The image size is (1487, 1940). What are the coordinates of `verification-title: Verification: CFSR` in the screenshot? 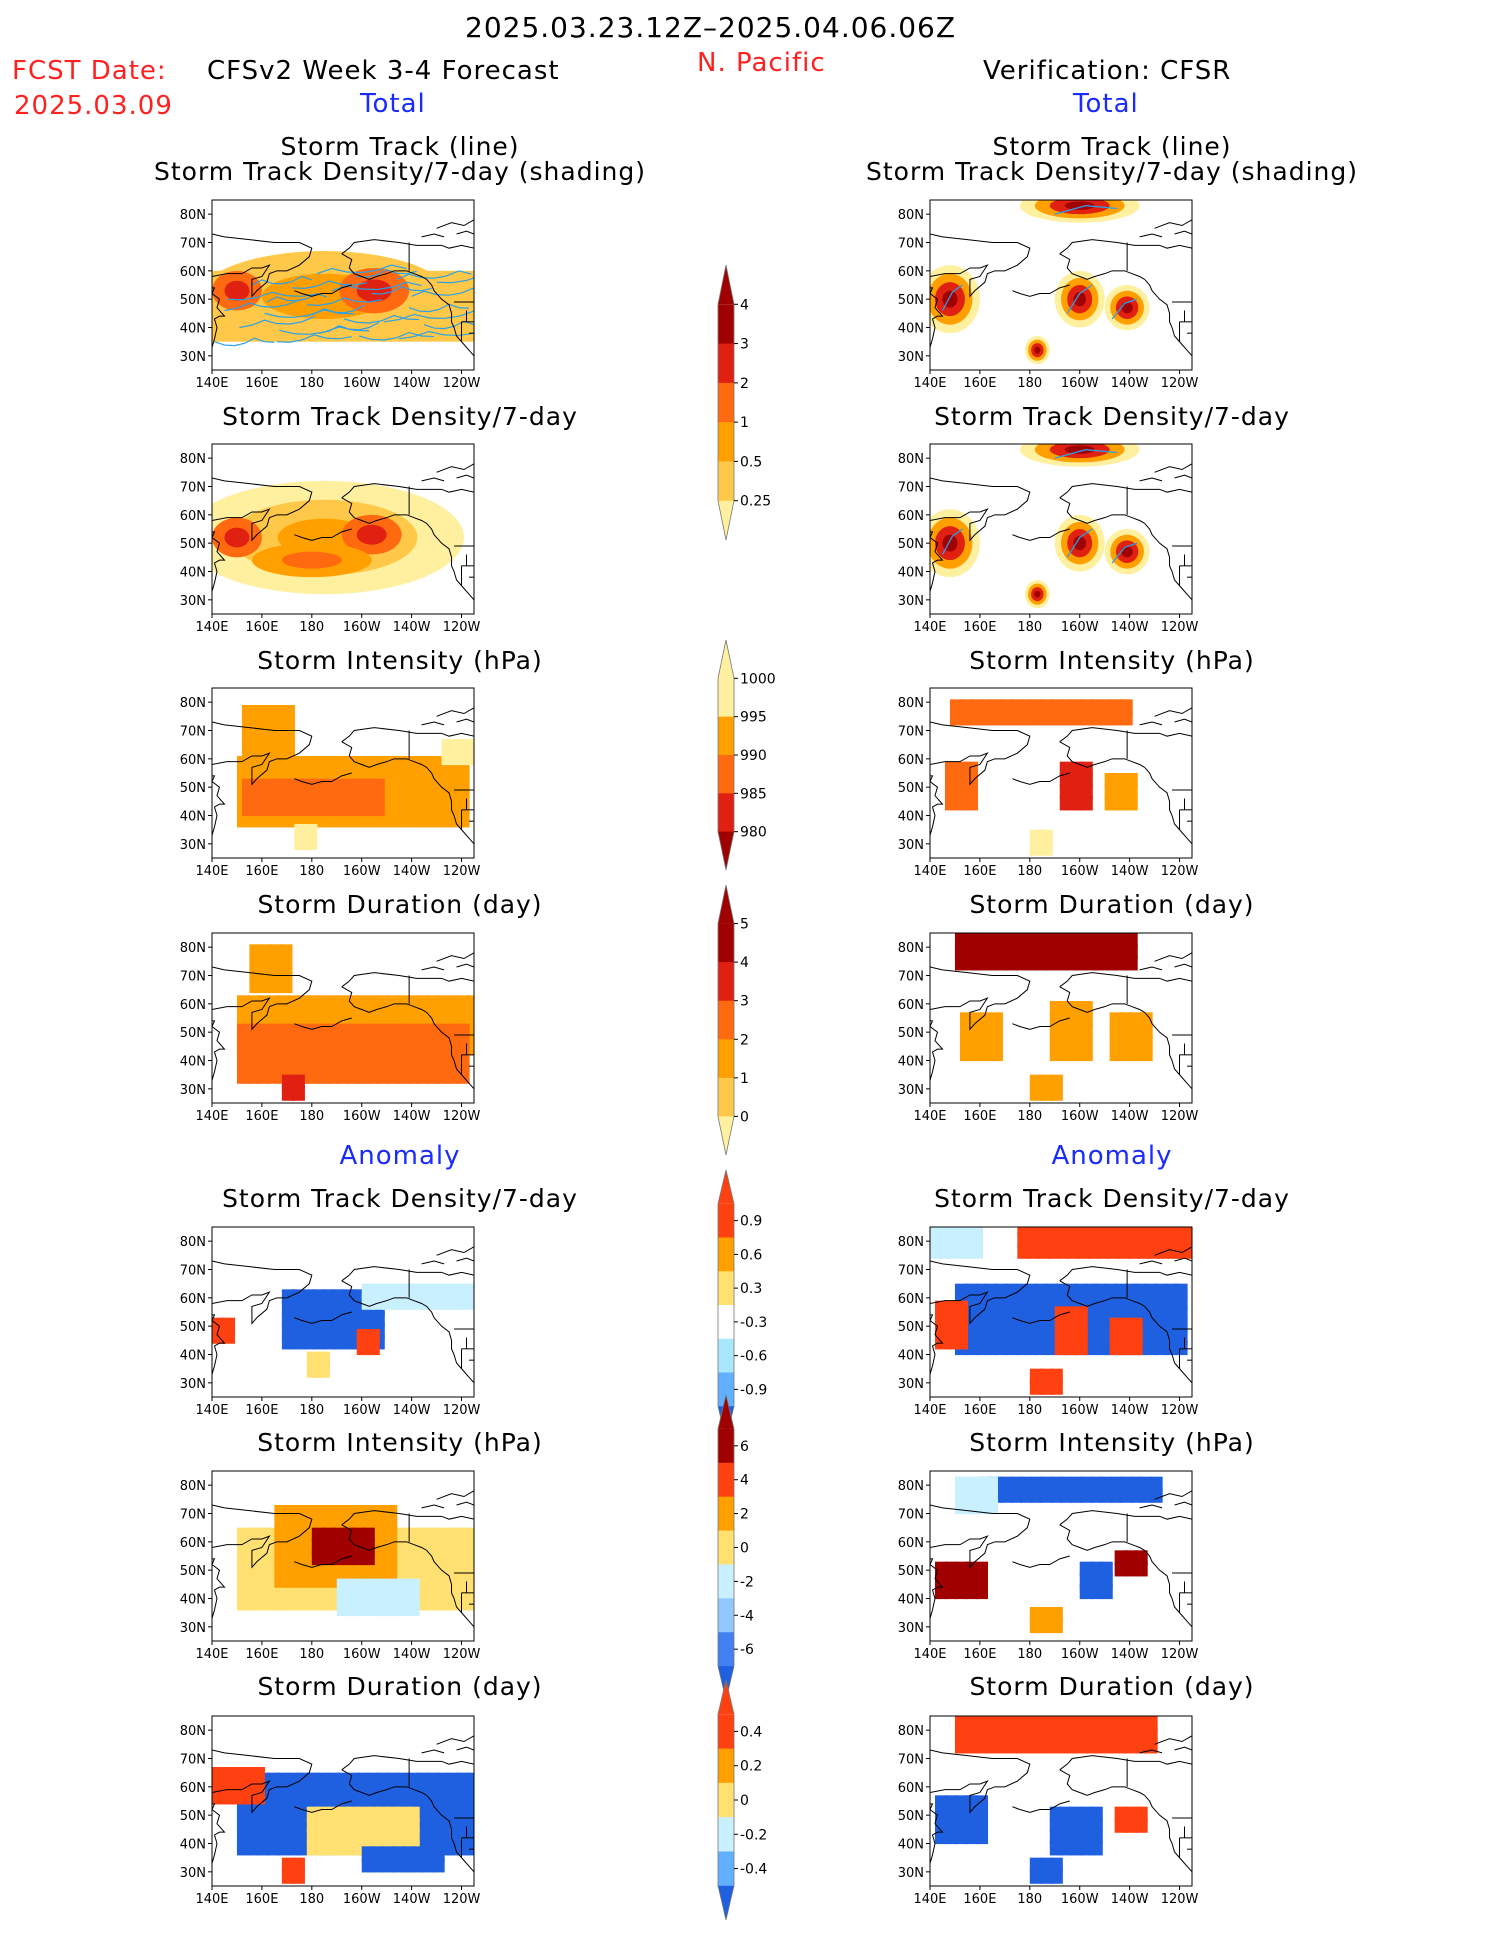 It's located at (1107, 71).